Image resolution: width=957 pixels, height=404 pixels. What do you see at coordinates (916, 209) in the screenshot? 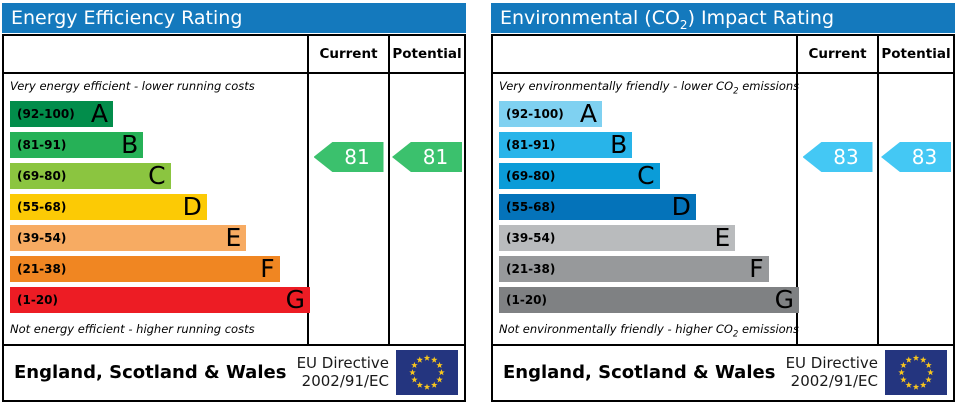
I see `potential-value-cell: 83` at bounding box center [916, 209].